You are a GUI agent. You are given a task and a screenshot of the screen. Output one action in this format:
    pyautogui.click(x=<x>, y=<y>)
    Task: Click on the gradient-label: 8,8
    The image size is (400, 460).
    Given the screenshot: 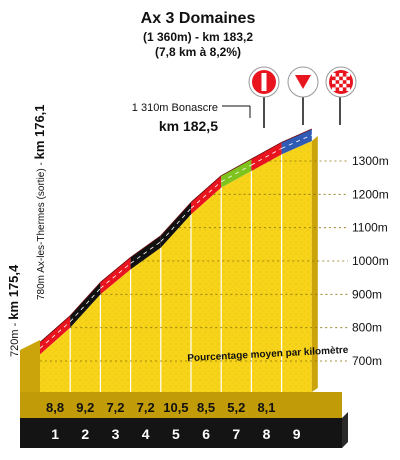 What is the action you would take?
    pyautogui.click(x=55, y=407)
    